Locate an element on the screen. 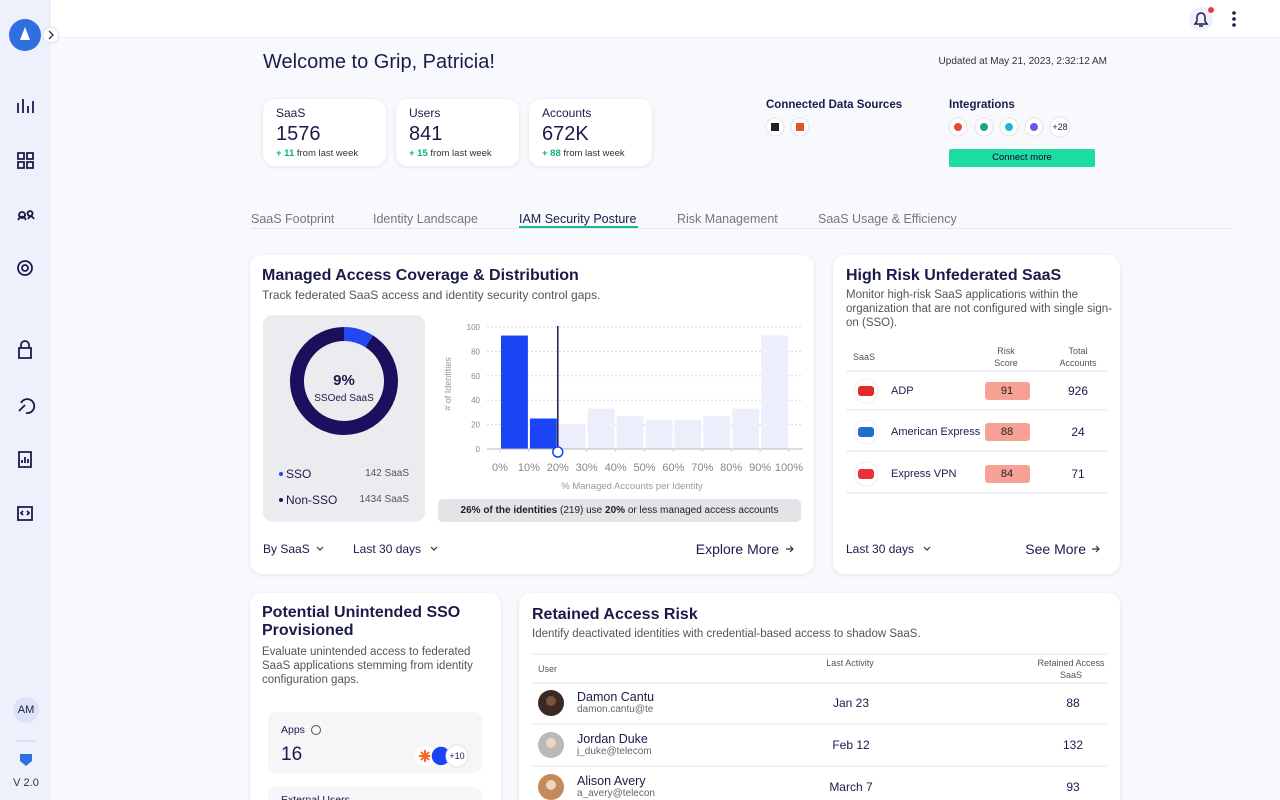 This screenshot has height=800, width=1280. user-email: j_duke@telecom is located at coordinates (614, 751).